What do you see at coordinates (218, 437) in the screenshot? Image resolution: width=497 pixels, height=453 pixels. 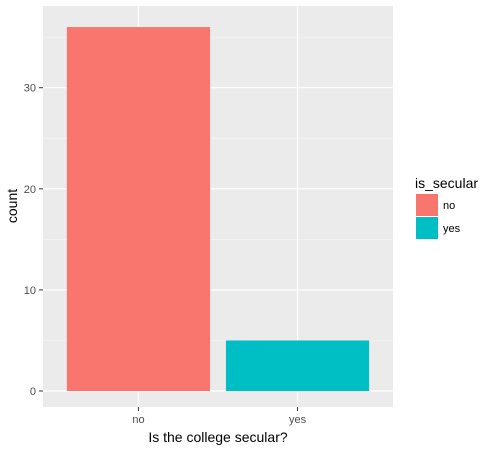 I see `x-axis-title: Is the college secular?` at bounding box center [218, 437].